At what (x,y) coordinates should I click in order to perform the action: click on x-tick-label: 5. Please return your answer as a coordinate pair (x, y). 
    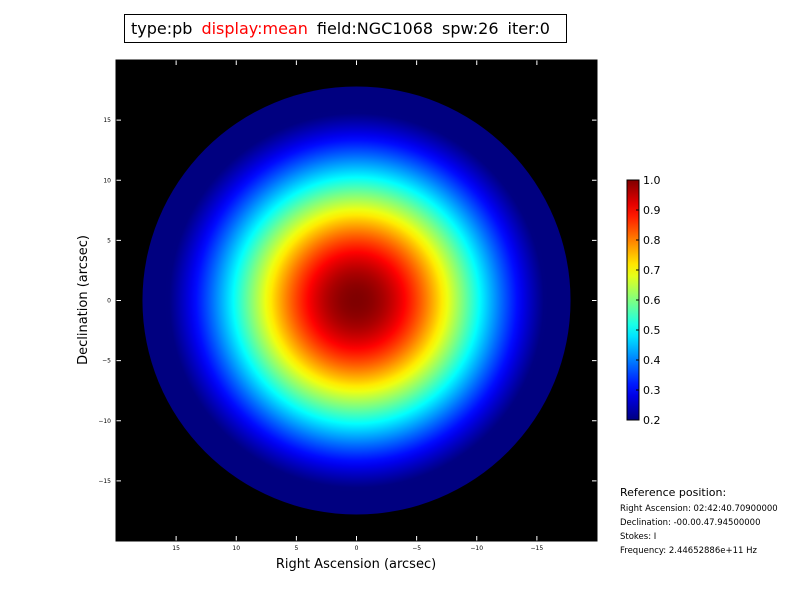
    Looking at the image, I should click on (296, 548).